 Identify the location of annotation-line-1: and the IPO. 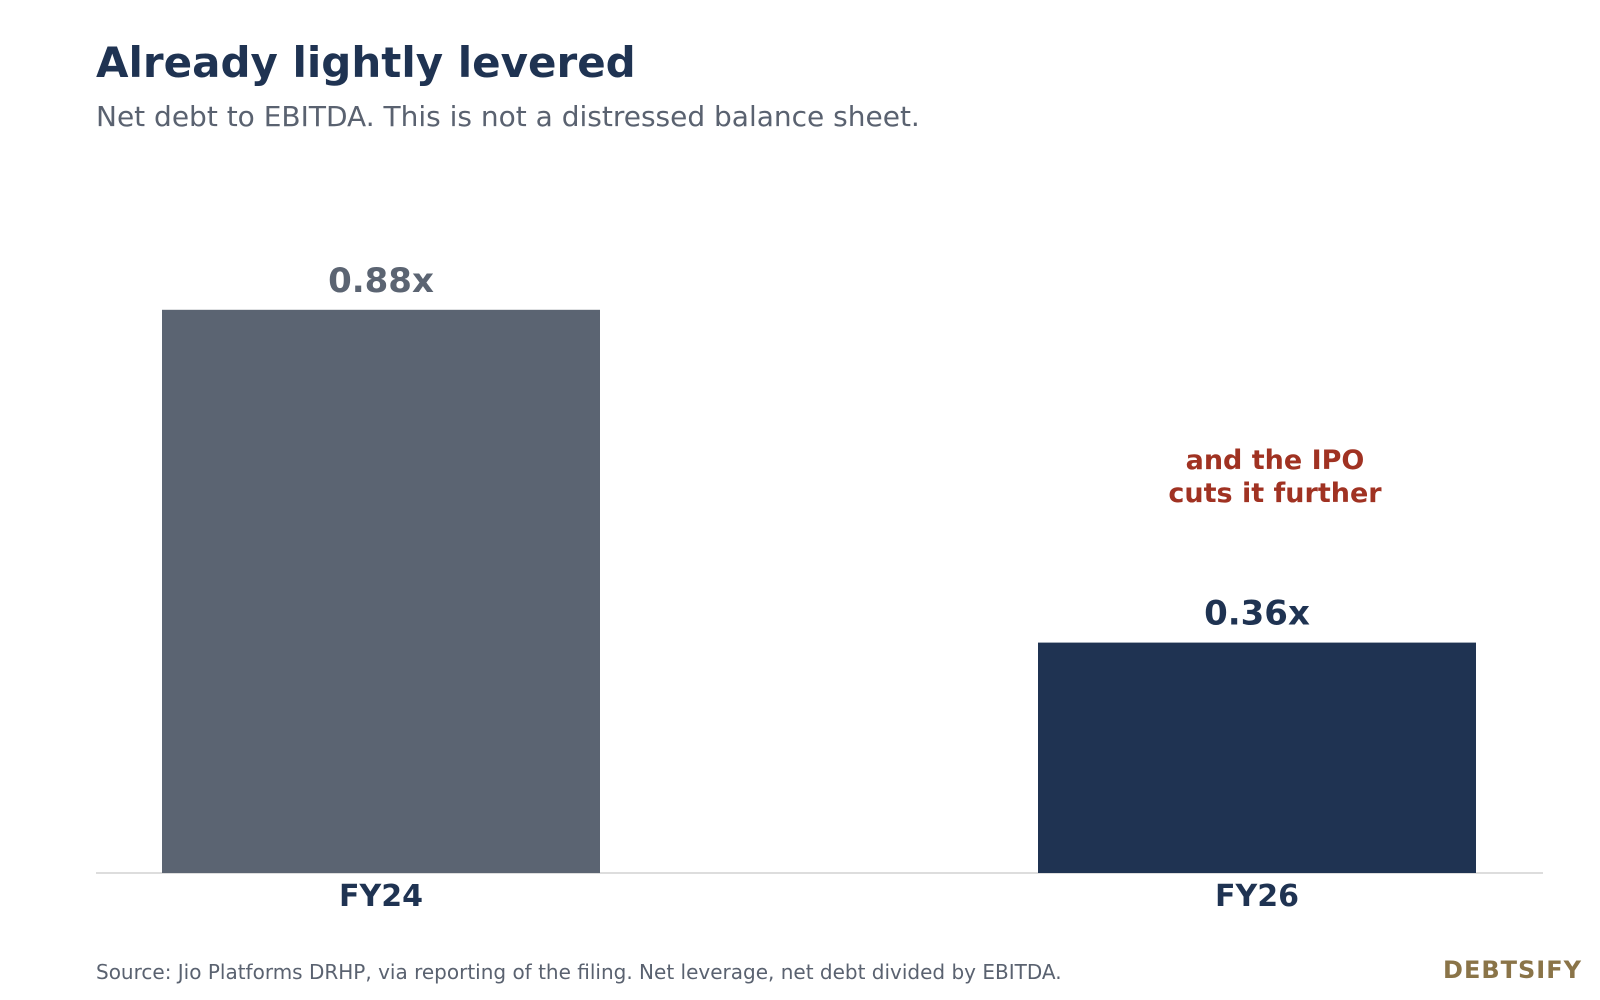
(1275, 460).